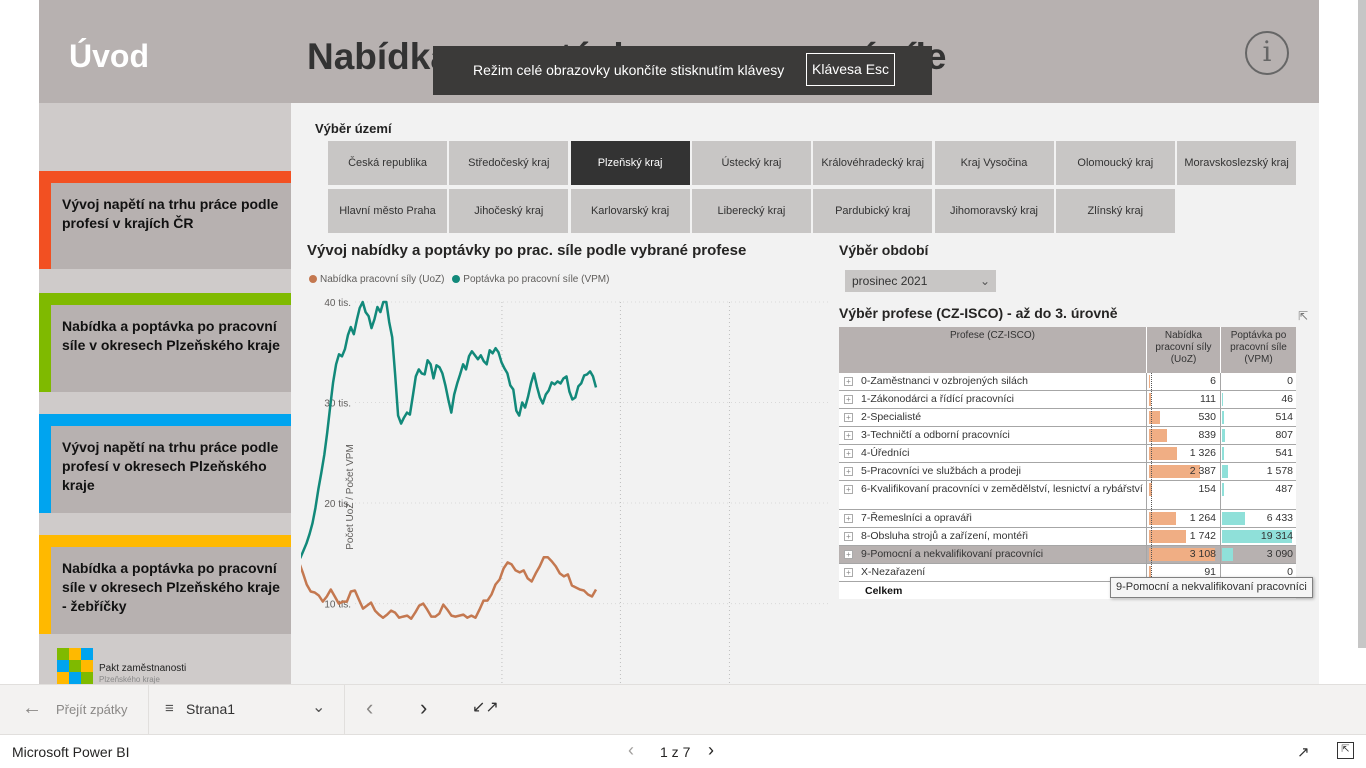 Image resolution: width=1366 pixels, height=768 pixels. Describe the element at coordinates (711, 750) in the screenshot. I see `pager-next-icon: ›` at that location.